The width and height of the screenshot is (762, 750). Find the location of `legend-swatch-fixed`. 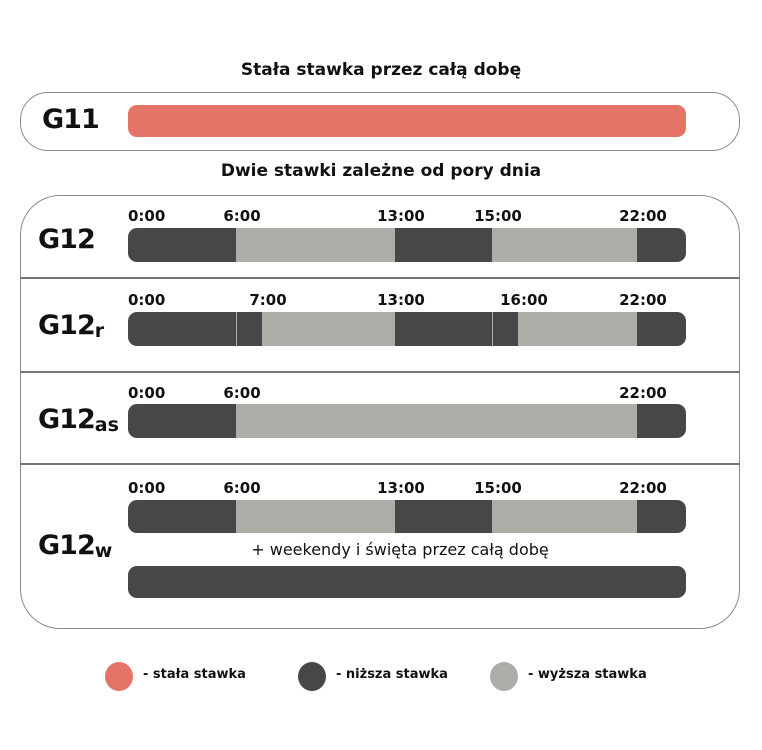

legend-swatch-fixed is located at coordinates (119, 676).